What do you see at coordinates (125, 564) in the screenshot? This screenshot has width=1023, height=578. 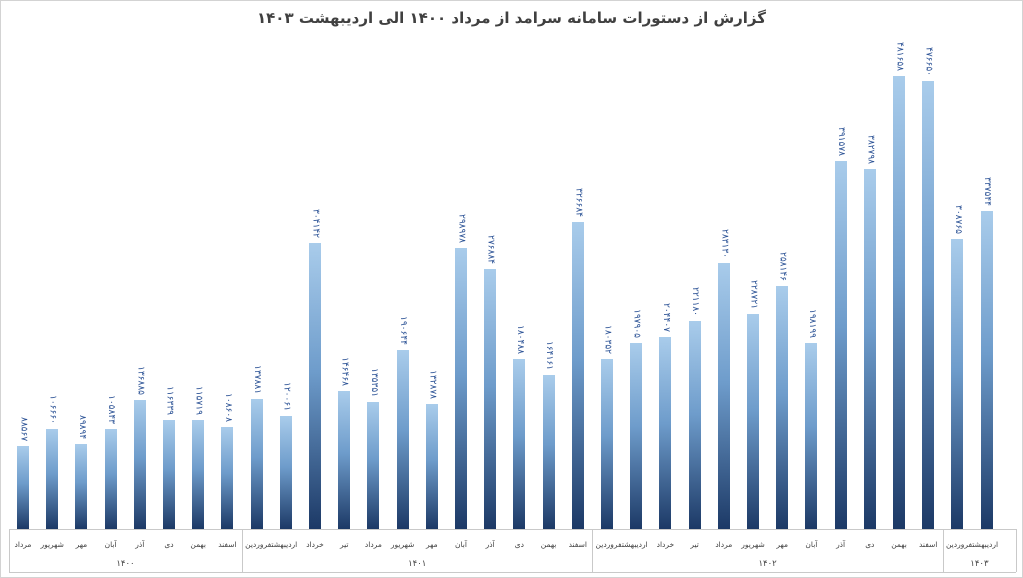 I see `x-axis-year-label: ۱۴۰۰` at bounding box center [125, 564].